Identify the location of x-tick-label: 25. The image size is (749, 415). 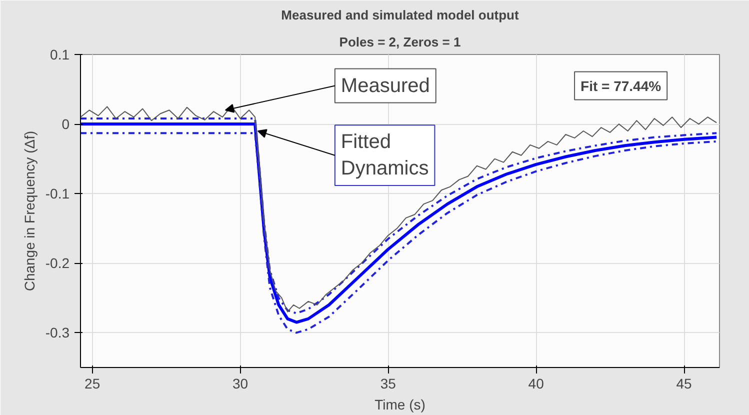
(92, 384).